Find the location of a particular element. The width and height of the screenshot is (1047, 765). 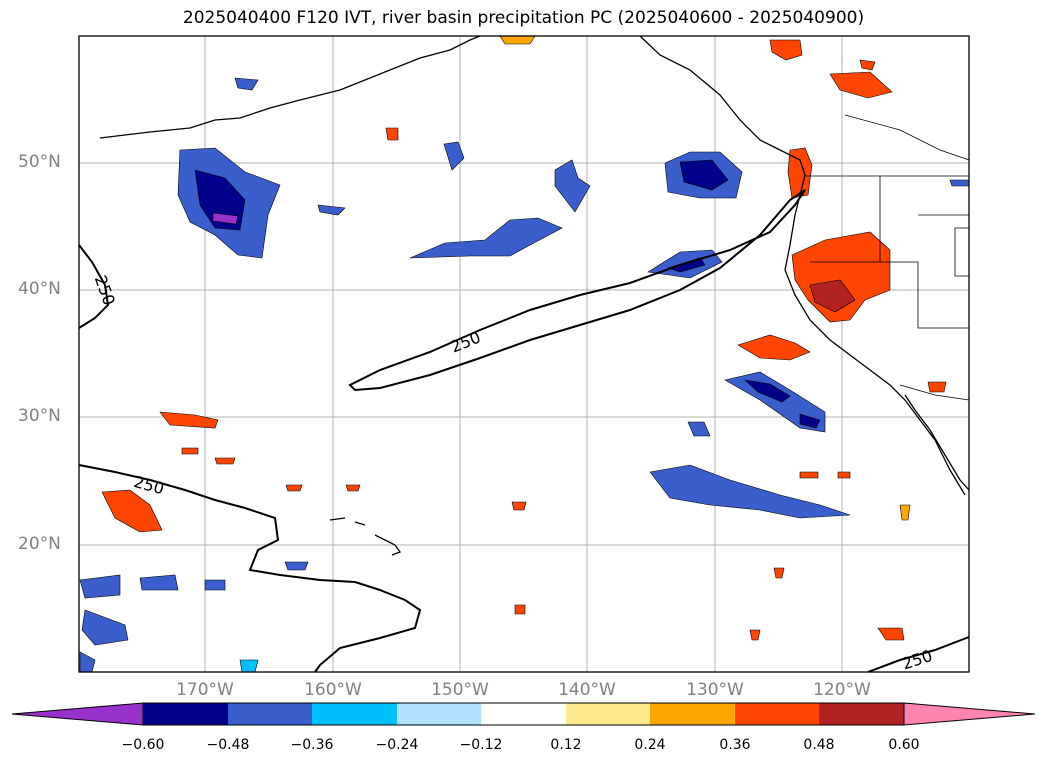

lat-label-20n: 20°N is located at coordinates (39, 544).